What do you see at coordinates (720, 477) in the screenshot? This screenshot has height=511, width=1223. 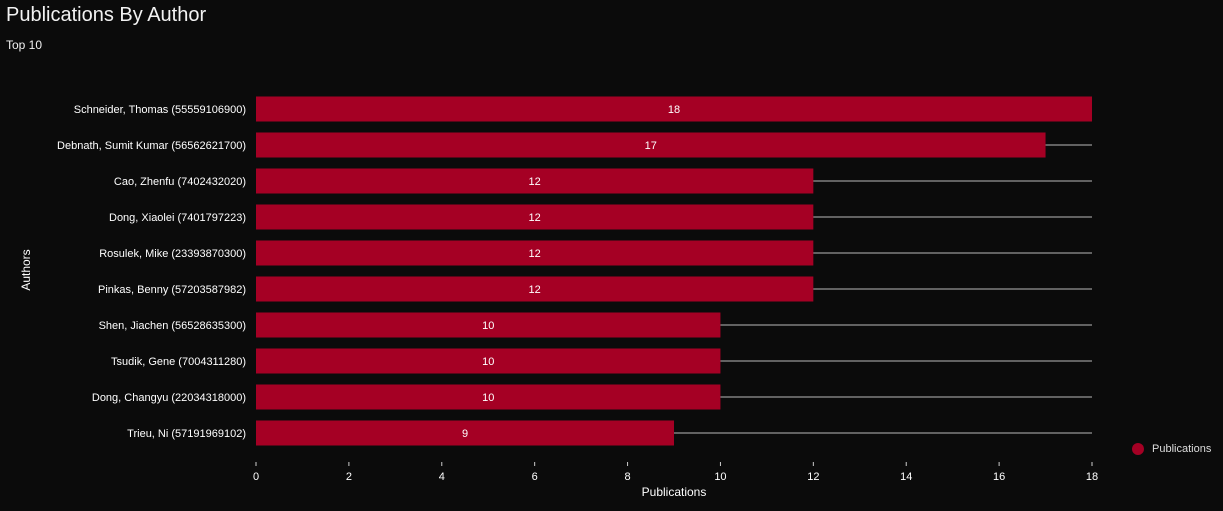 I see `x-tick-label: 10` at bounding box center [720, 477].